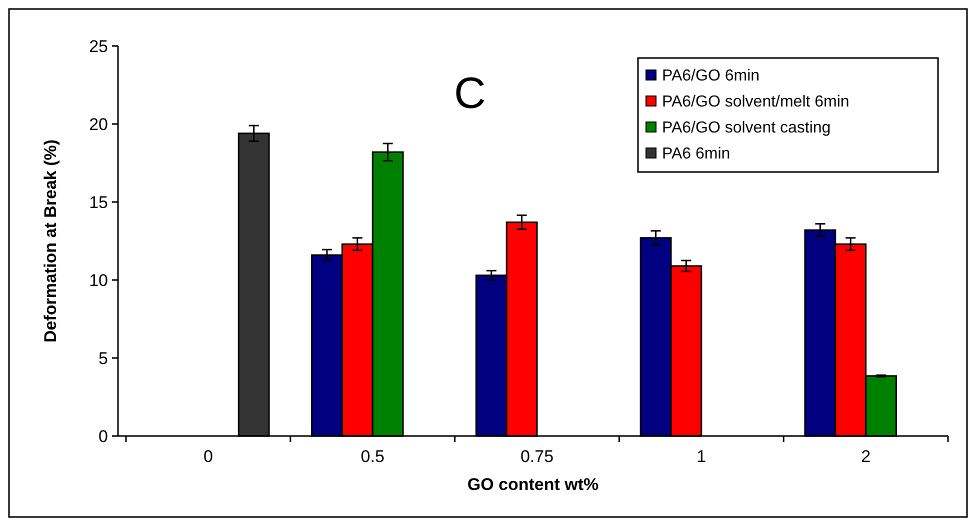  I want to click on y-tick-label: 20, so click(98, 124).